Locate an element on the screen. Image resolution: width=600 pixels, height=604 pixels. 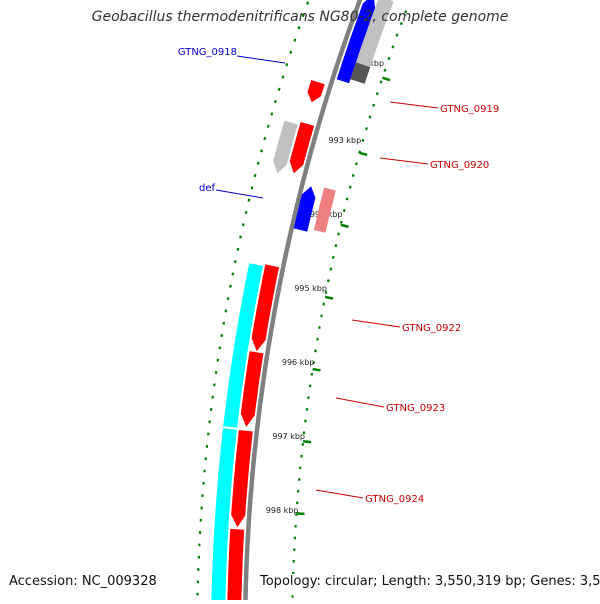
gene-label: GTNG_0919 is located at coordinates (469, 109).